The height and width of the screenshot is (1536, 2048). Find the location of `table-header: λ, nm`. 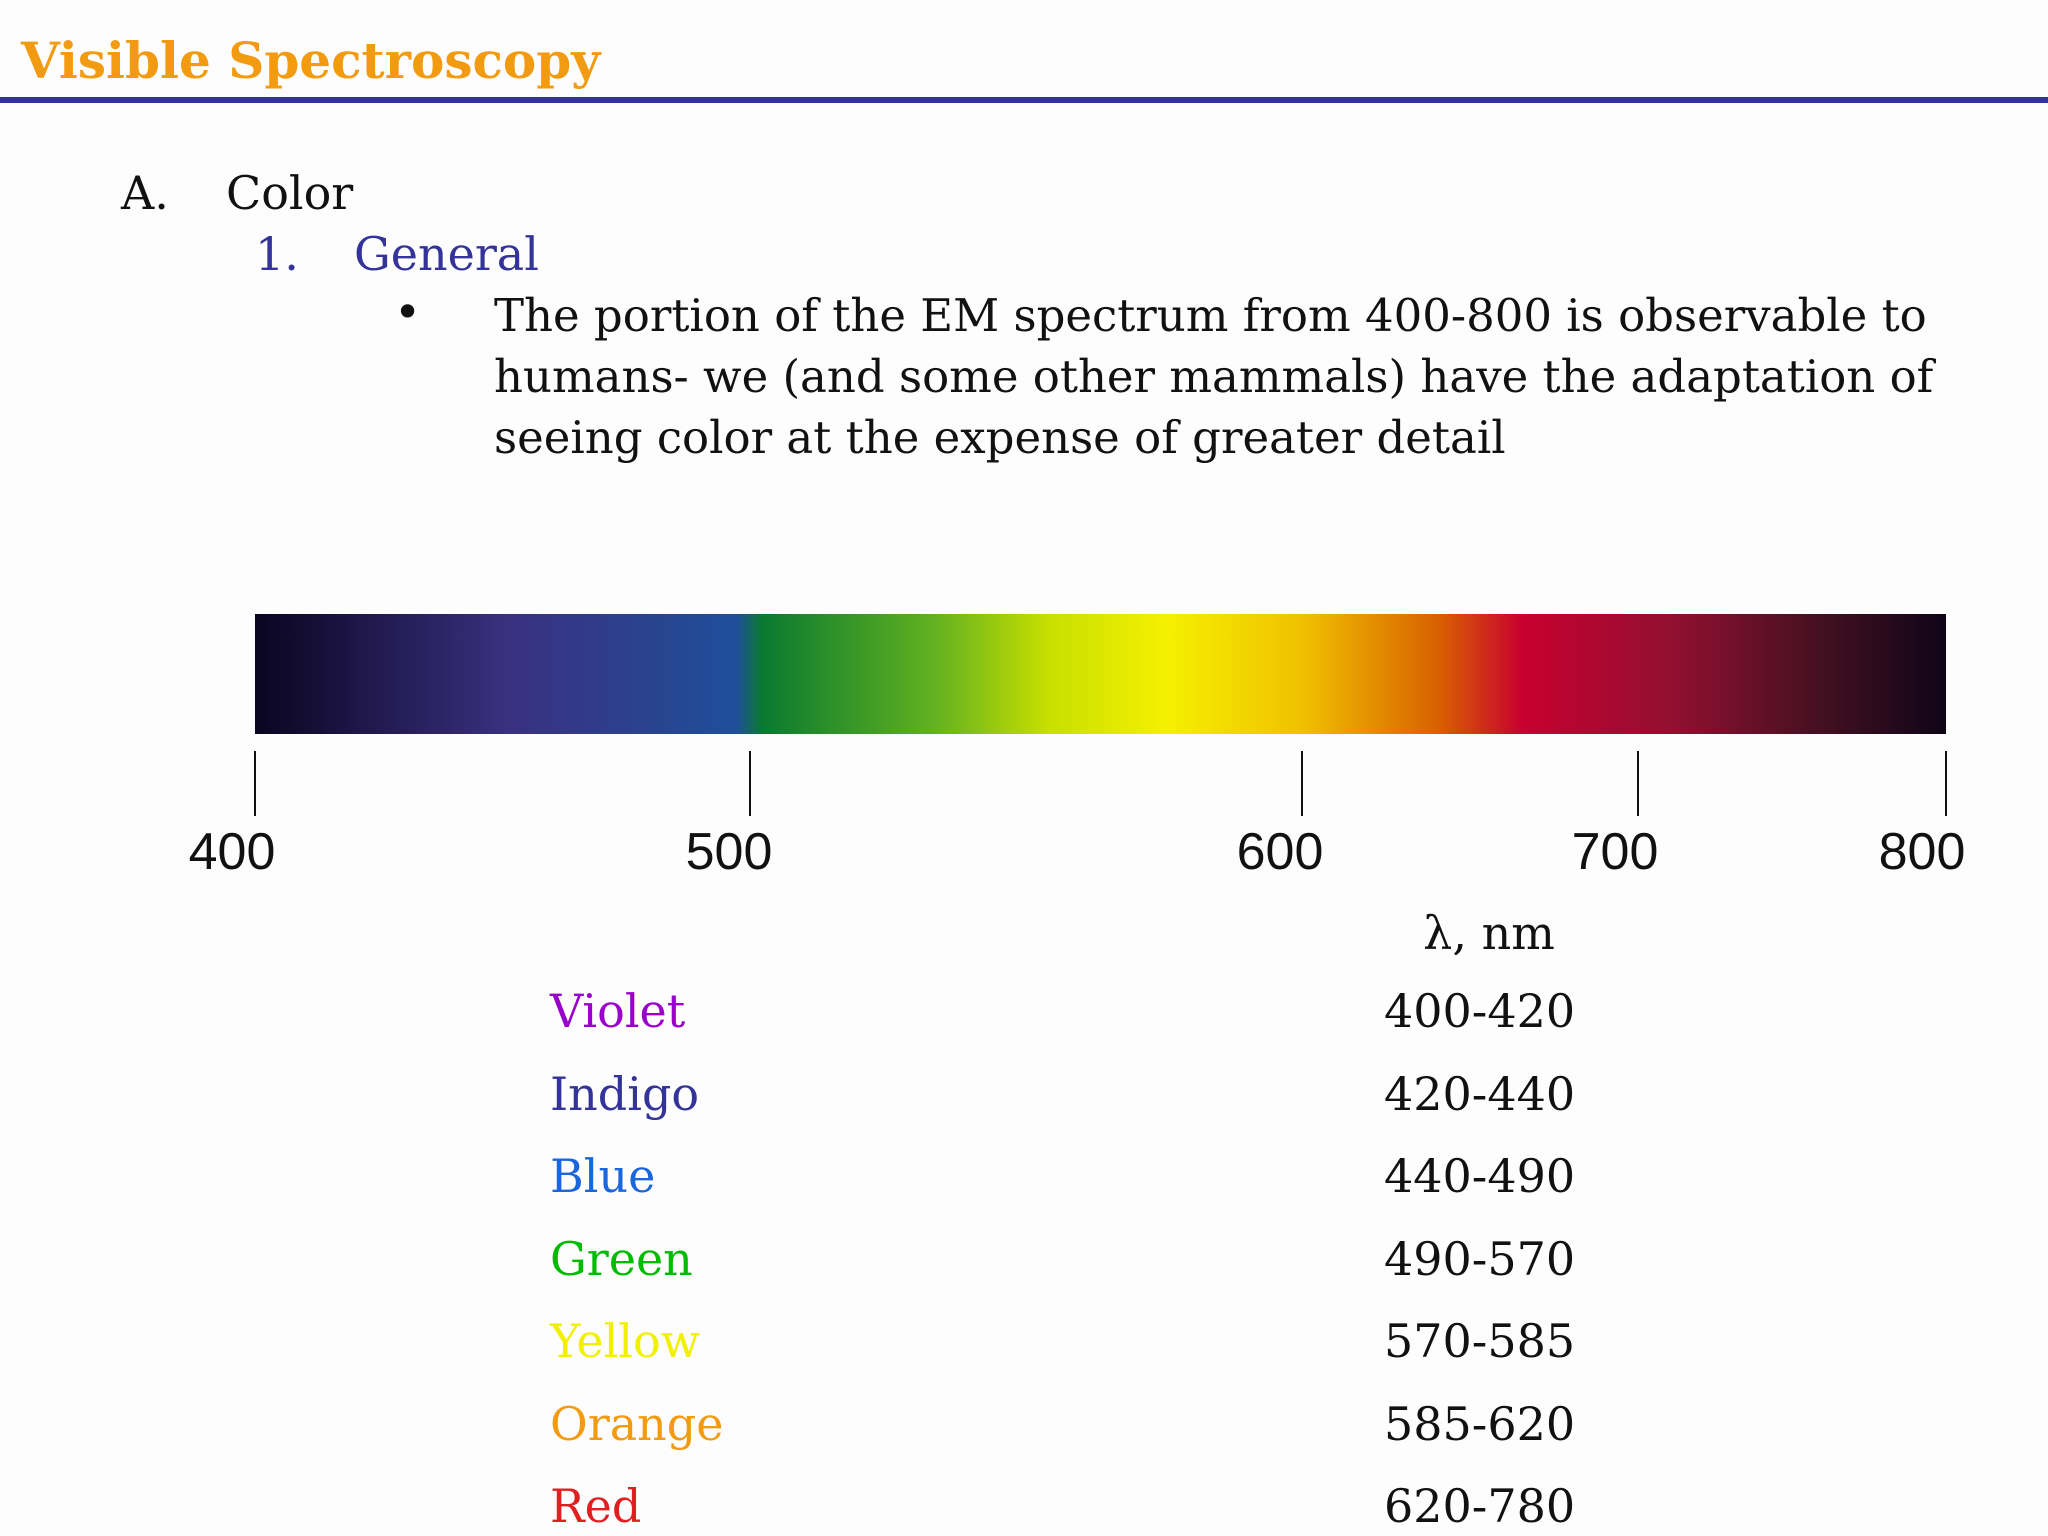

table-header: λ, nm is located at coordinates (1489, 933).